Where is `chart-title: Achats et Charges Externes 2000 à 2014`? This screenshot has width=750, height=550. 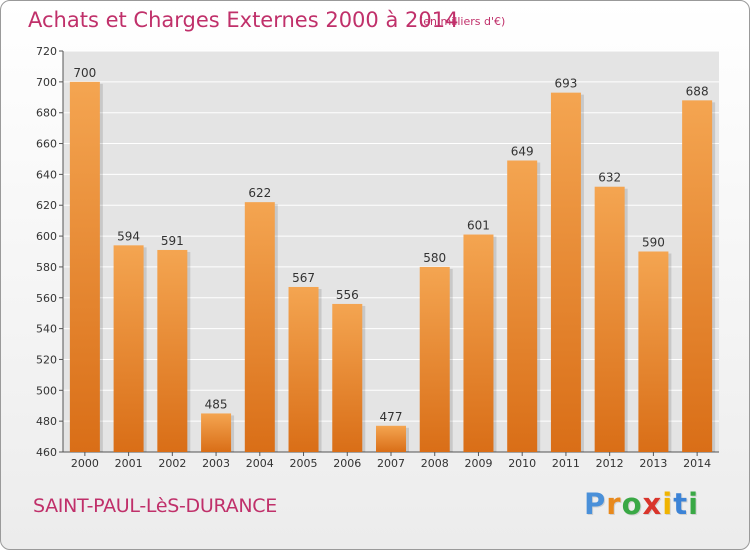
chart-title: Achats et Charges Externes 2000 à 2014 is located at coordinates (243, 20).